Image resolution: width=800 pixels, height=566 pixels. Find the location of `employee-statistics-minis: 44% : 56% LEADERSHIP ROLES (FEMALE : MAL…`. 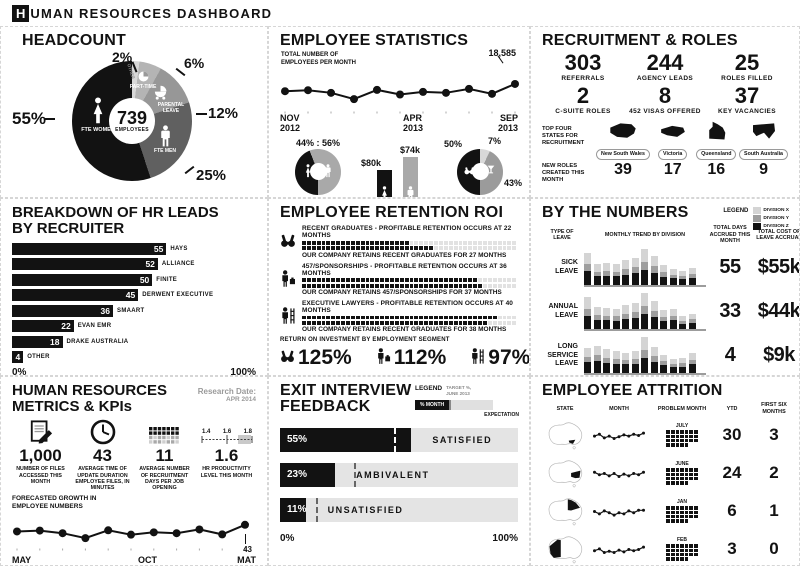

employee-statistics-minis: 44% : 56% LEADERSHIP ROLES (FEMALE : MAL… is located at coordinates (401, 166).